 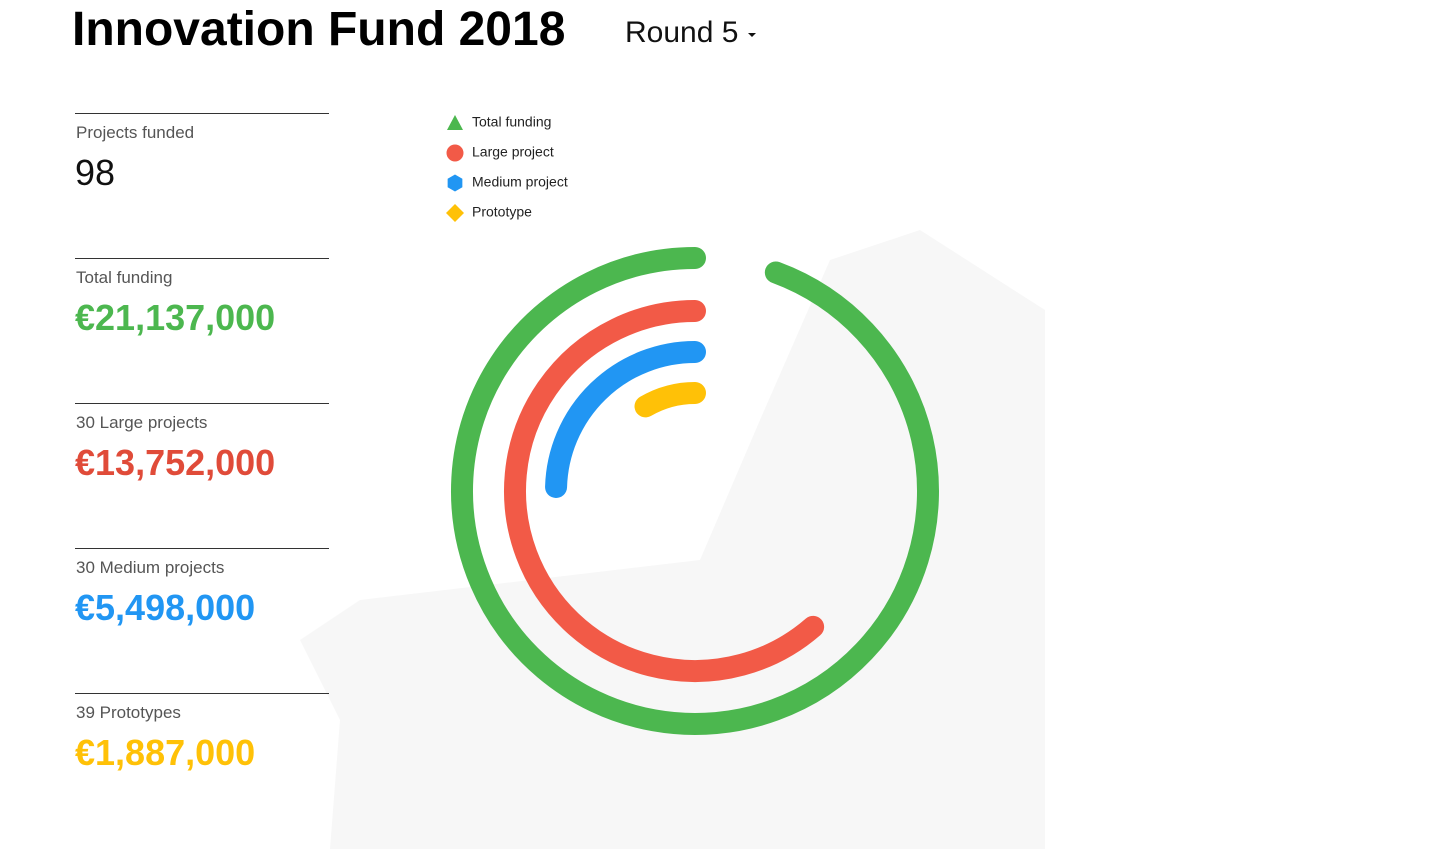 I want to click on legend-label: Medium project, so click(x=520, y=182).